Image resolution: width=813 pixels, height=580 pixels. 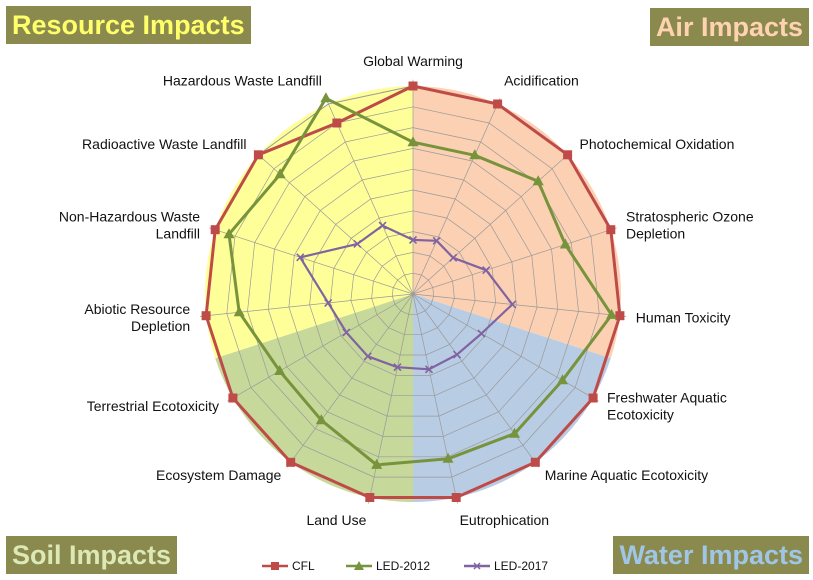 What do you see at coordinates (568, 155) in the screenshot?
I see `point-cfl-photochemical-oxidation` at bounding box center [568, 155].